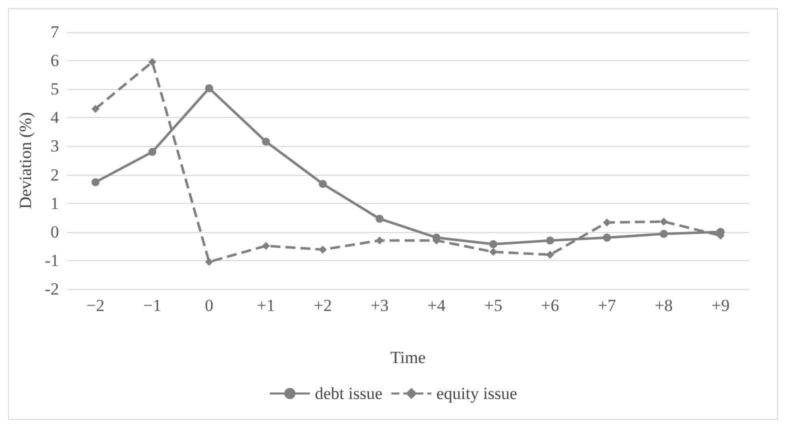 Image resolution: width=786 pixels, height=428 pixels. I want to click on y-tick-label: -1, so click(52, 260).